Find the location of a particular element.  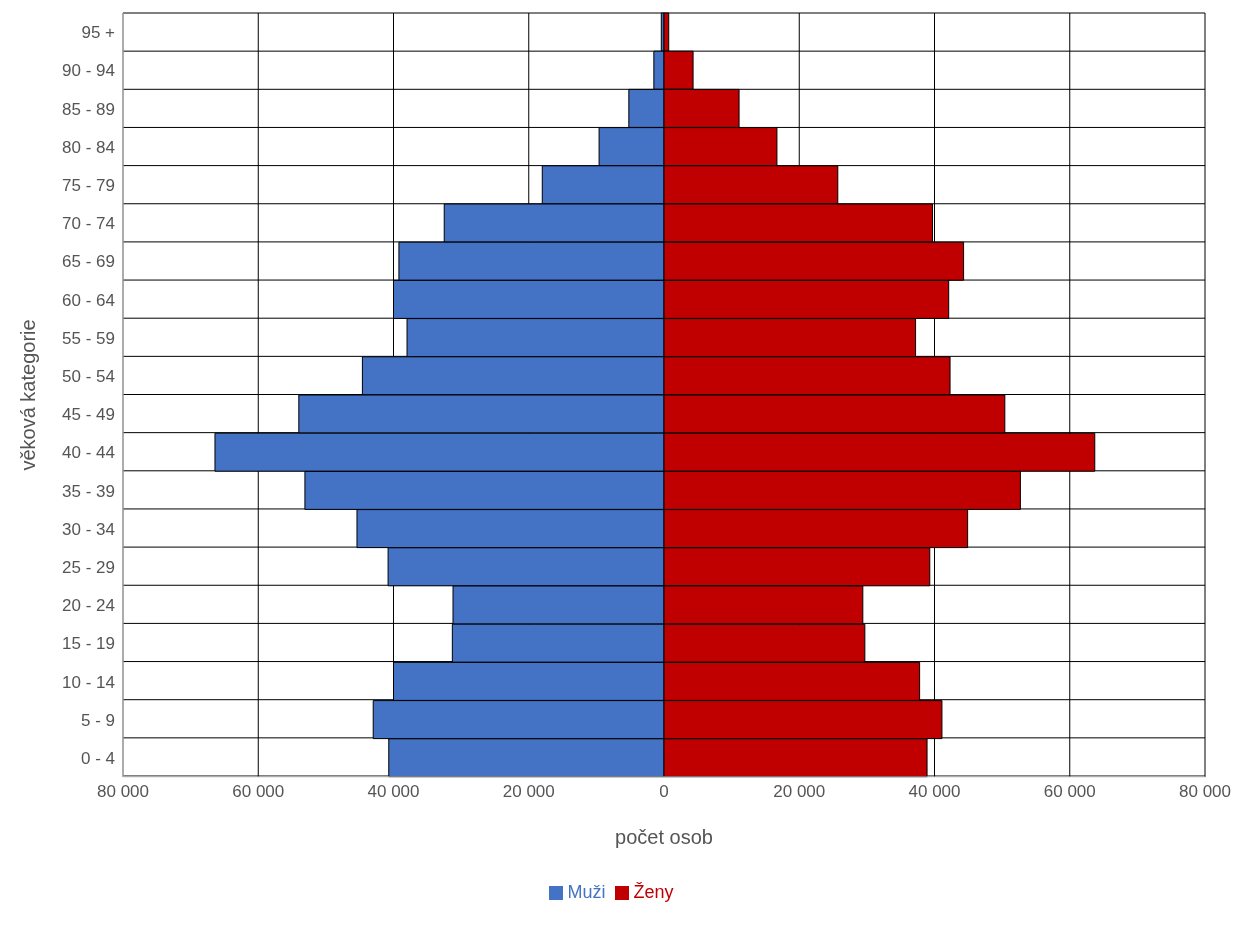

y-tick-label: 20 - 24 is located at coordinates (88, 606).